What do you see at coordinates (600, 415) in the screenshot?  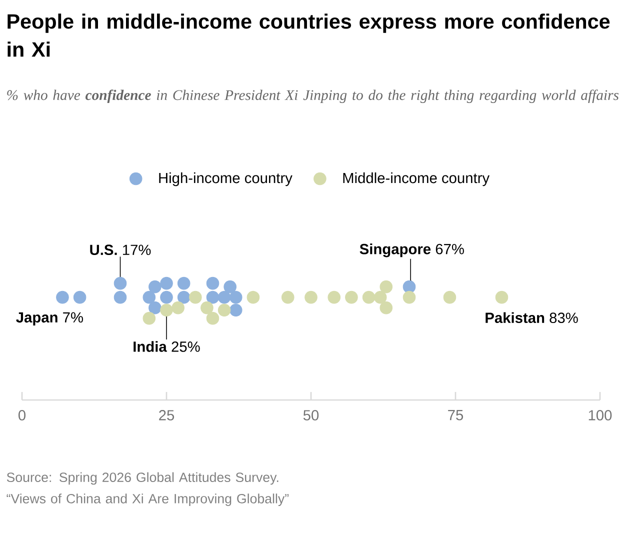 I see `x-tick-label: 100` at bounding box center [600, 415].